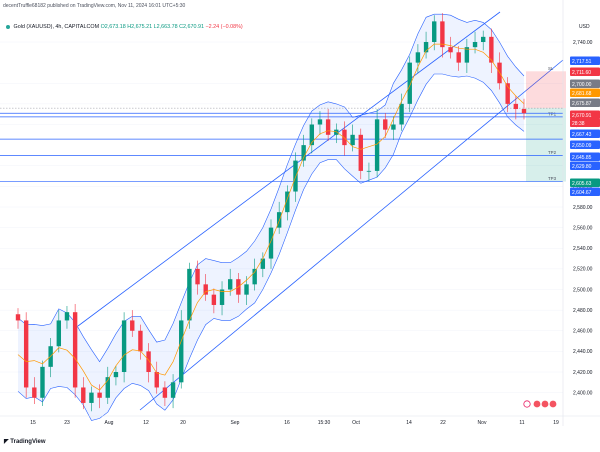 The image size is (600, 452). I want to click on time-tick: 11, so click(521, 423).